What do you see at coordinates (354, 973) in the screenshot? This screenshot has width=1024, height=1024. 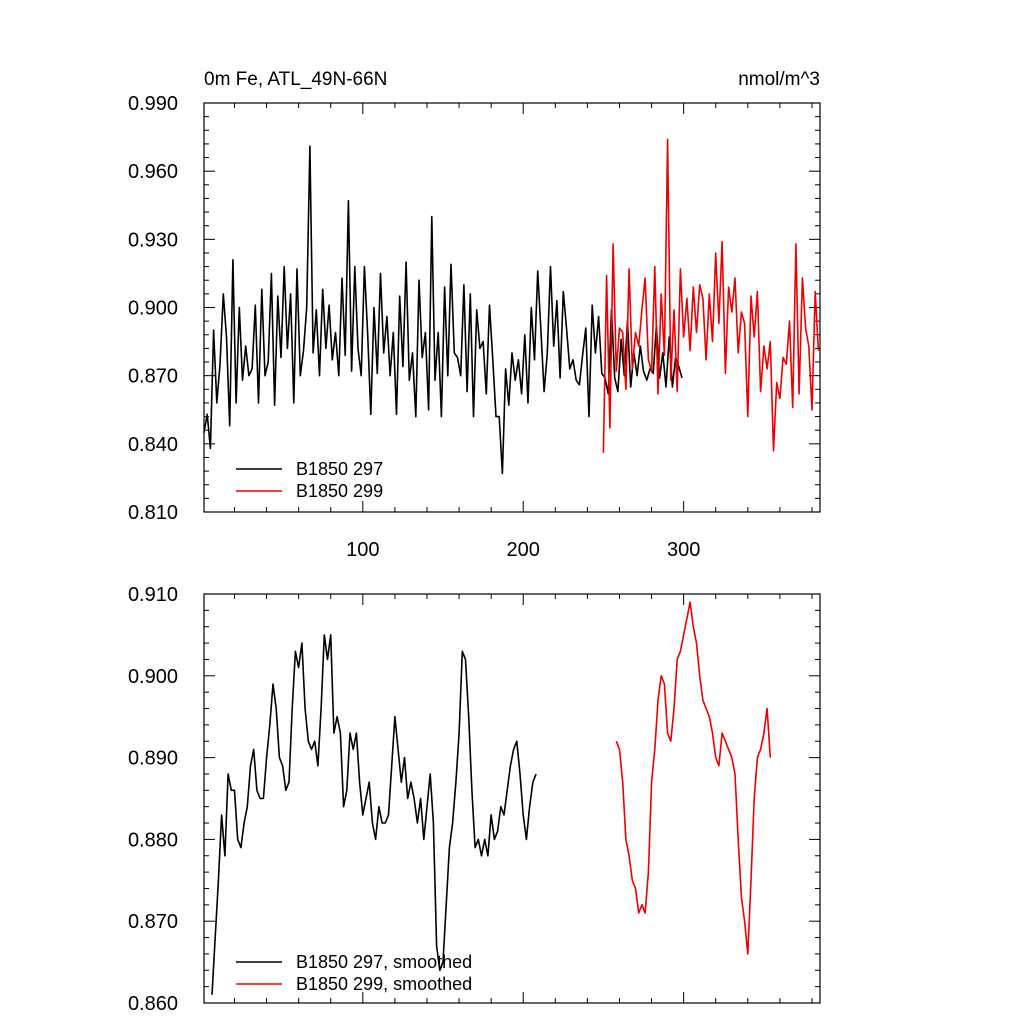 I see `legend-bottom: B1850 297, smoothed B1850 299, smoothed` at bounding box center [354, 973].